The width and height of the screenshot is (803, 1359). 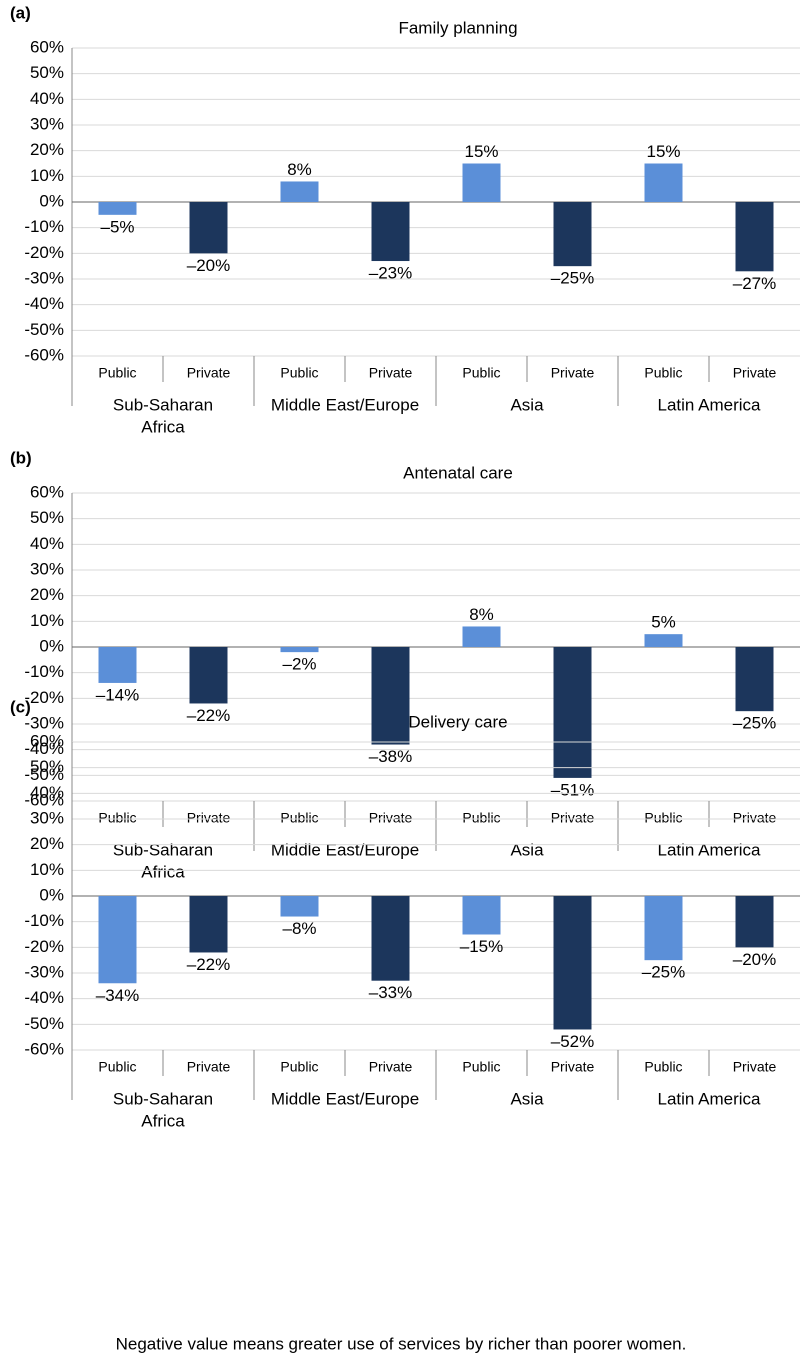 I want to click on value-label: –15%, so click(x=481, y=946).